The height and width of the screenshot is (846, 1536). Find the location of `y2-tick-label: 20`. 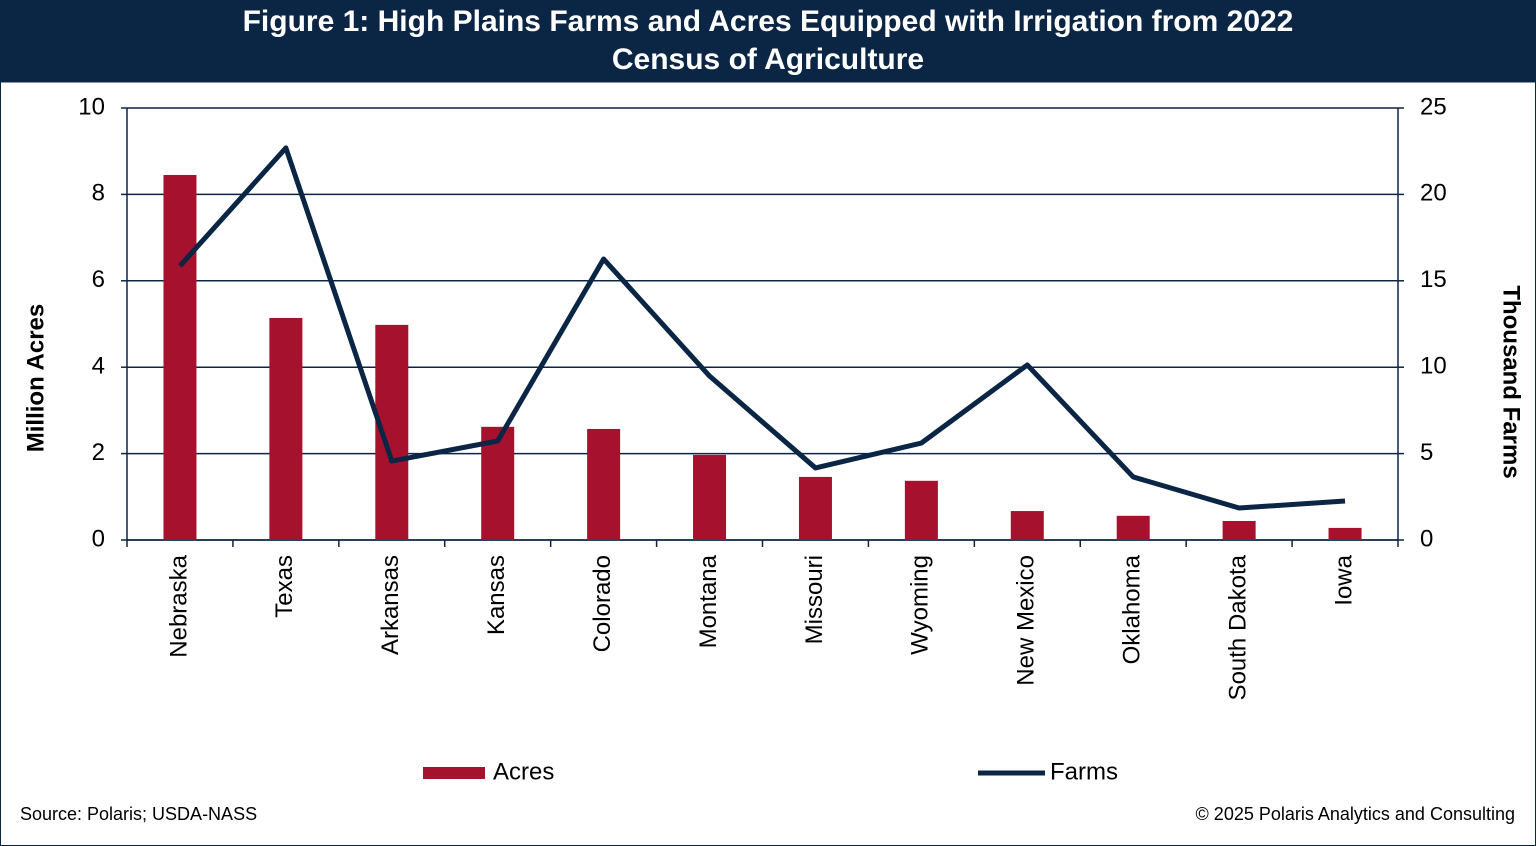

y2-tick-label: 20 is located at coordinates (1433, 193).